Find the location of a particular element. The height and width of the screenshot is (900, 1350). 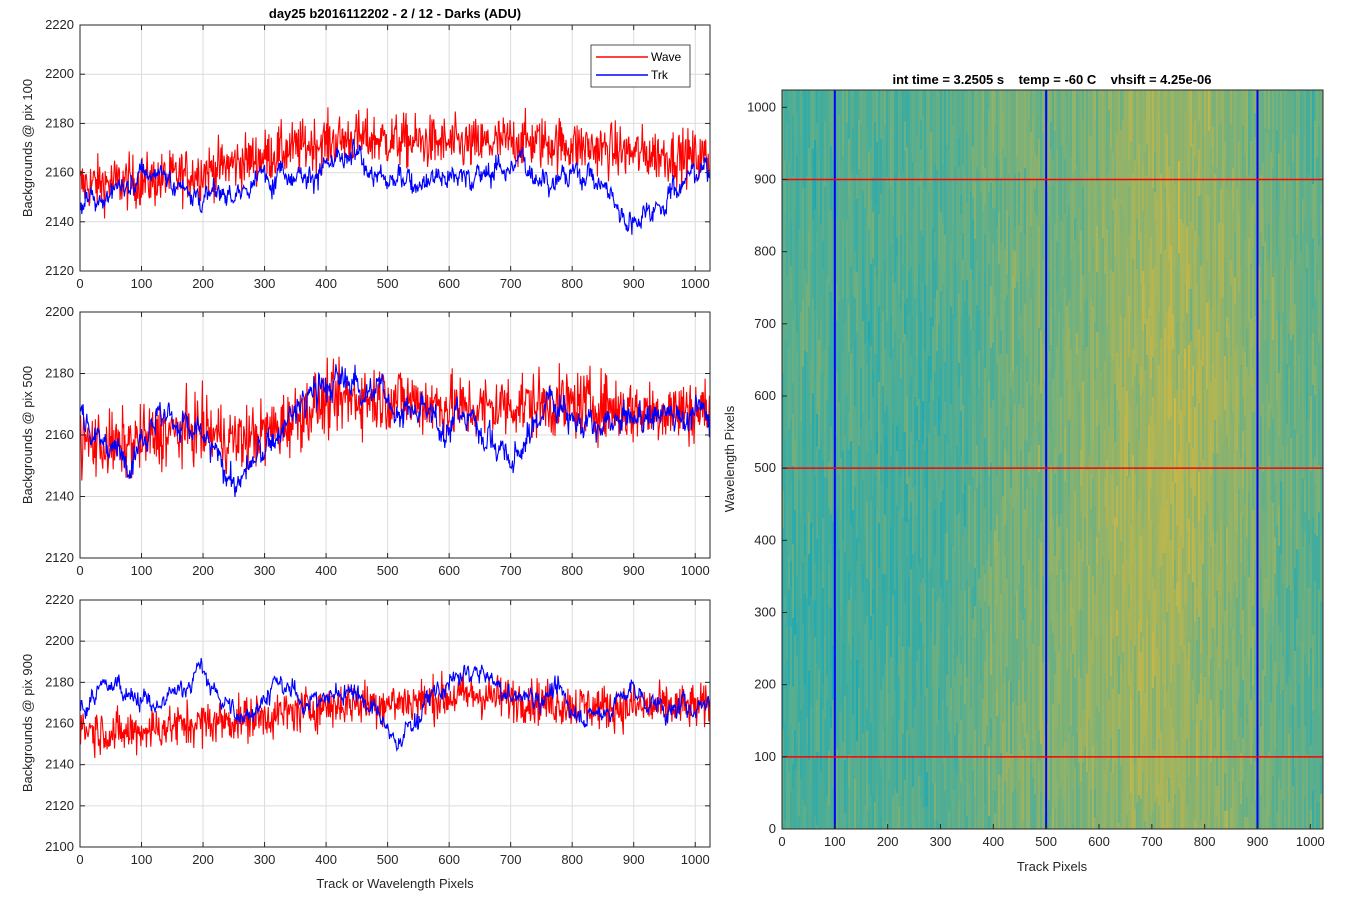

series-group-top is located at coordinates (395, 171).